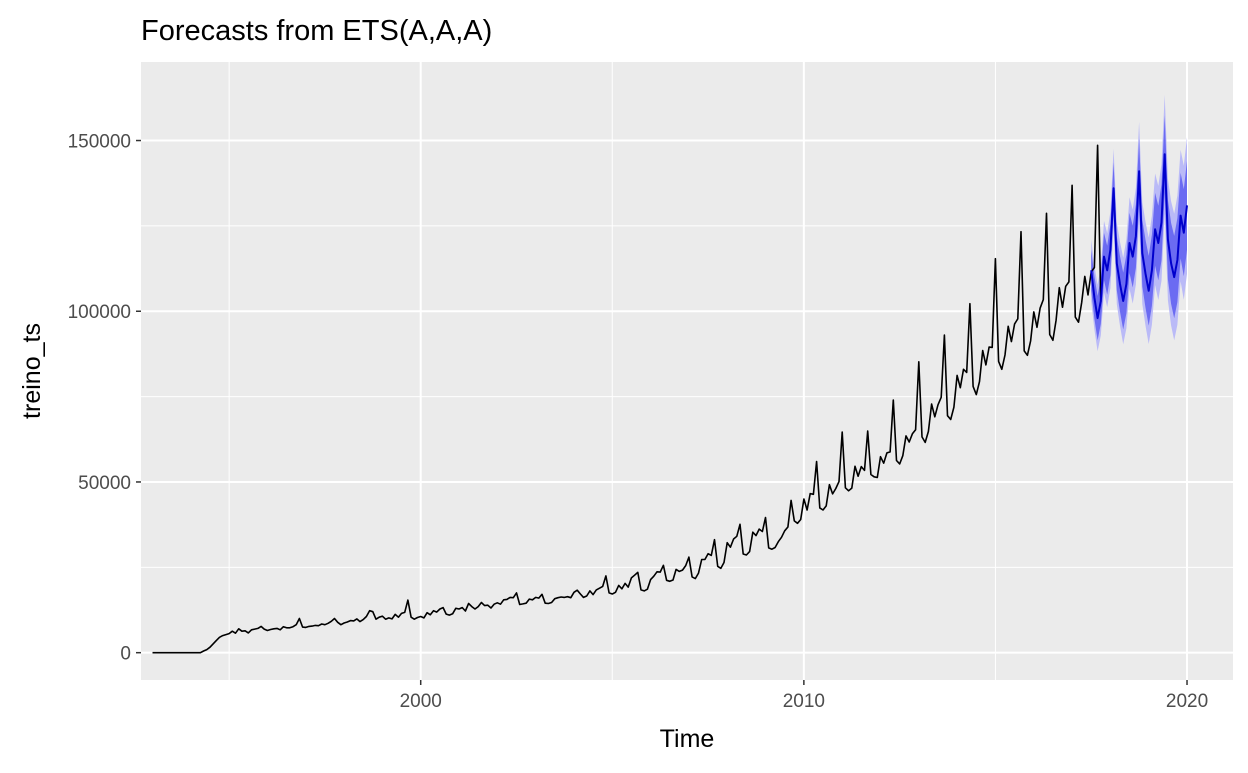  Describe the element at coordinates (104, 398) in the screenshot. I see `y-axis: 0 50000 100000 150000` at that location.